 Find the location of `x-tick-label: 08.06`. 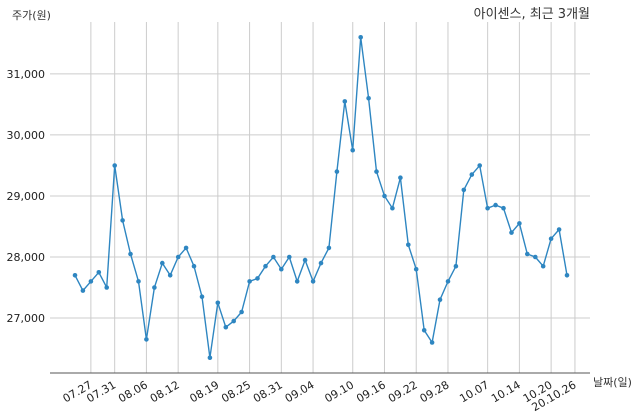

x-tick-label: 08.06 is located at coordinates (133, 391).